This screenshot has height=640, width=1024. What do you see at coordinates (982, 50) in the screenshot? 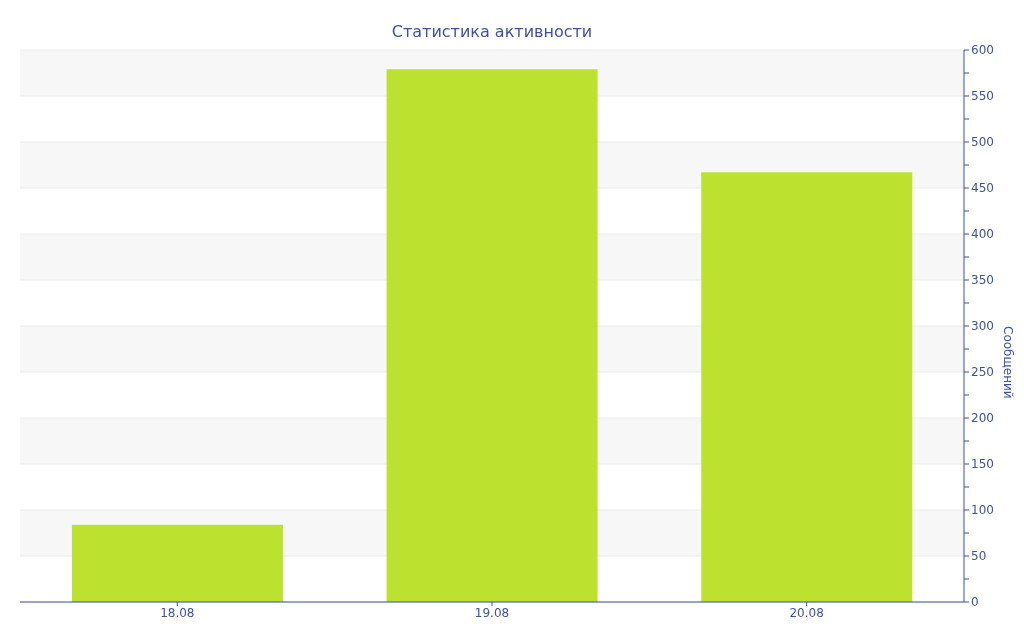
I see `y-tick-label: 600` at bounding box center [982, 50].